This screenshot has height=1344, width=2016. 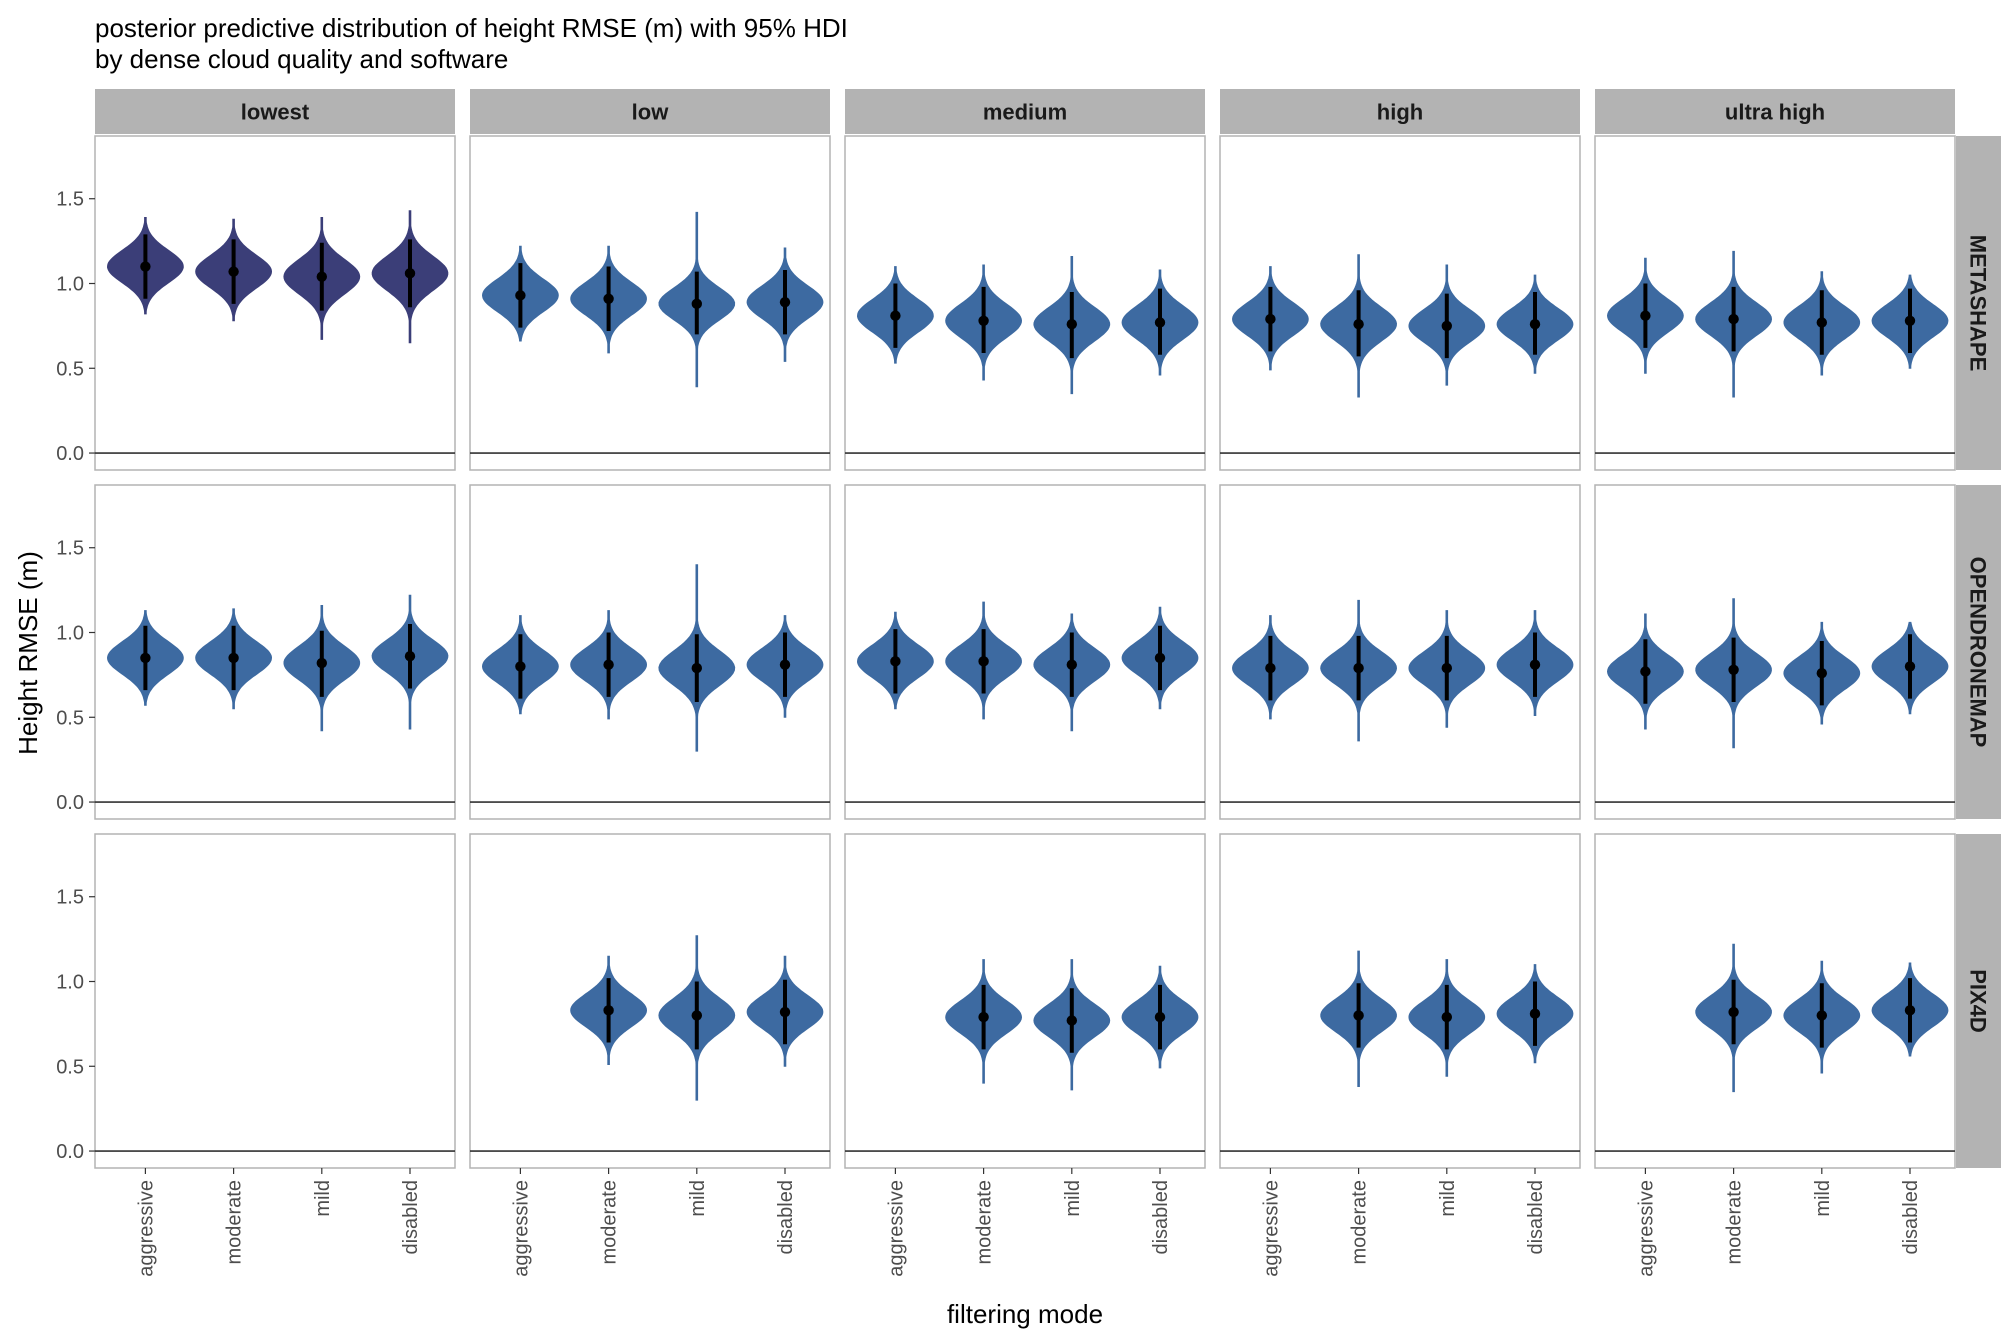 I want to click on panel-opendronemap-low, so click(x=650, y=652).